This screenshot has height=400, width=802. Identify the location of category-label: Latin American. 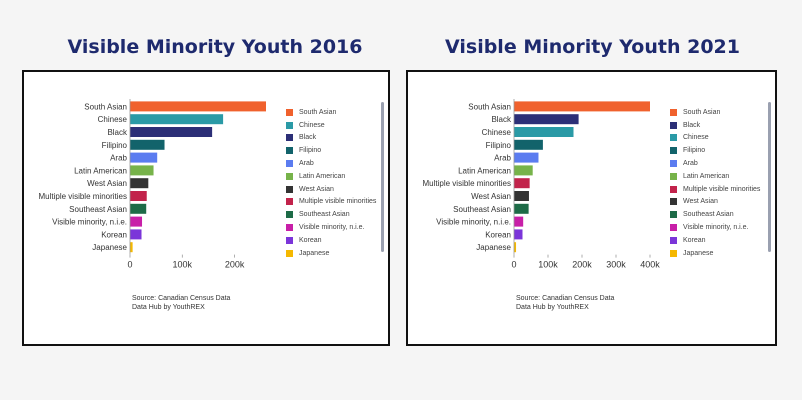
(100, 170).